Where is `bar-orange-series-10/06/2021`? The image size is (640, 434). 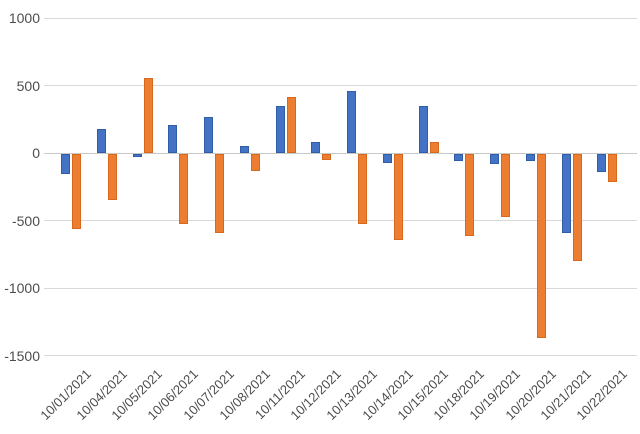
bar-orange-series-10/06/2021 is located at coordinates (184, 189).